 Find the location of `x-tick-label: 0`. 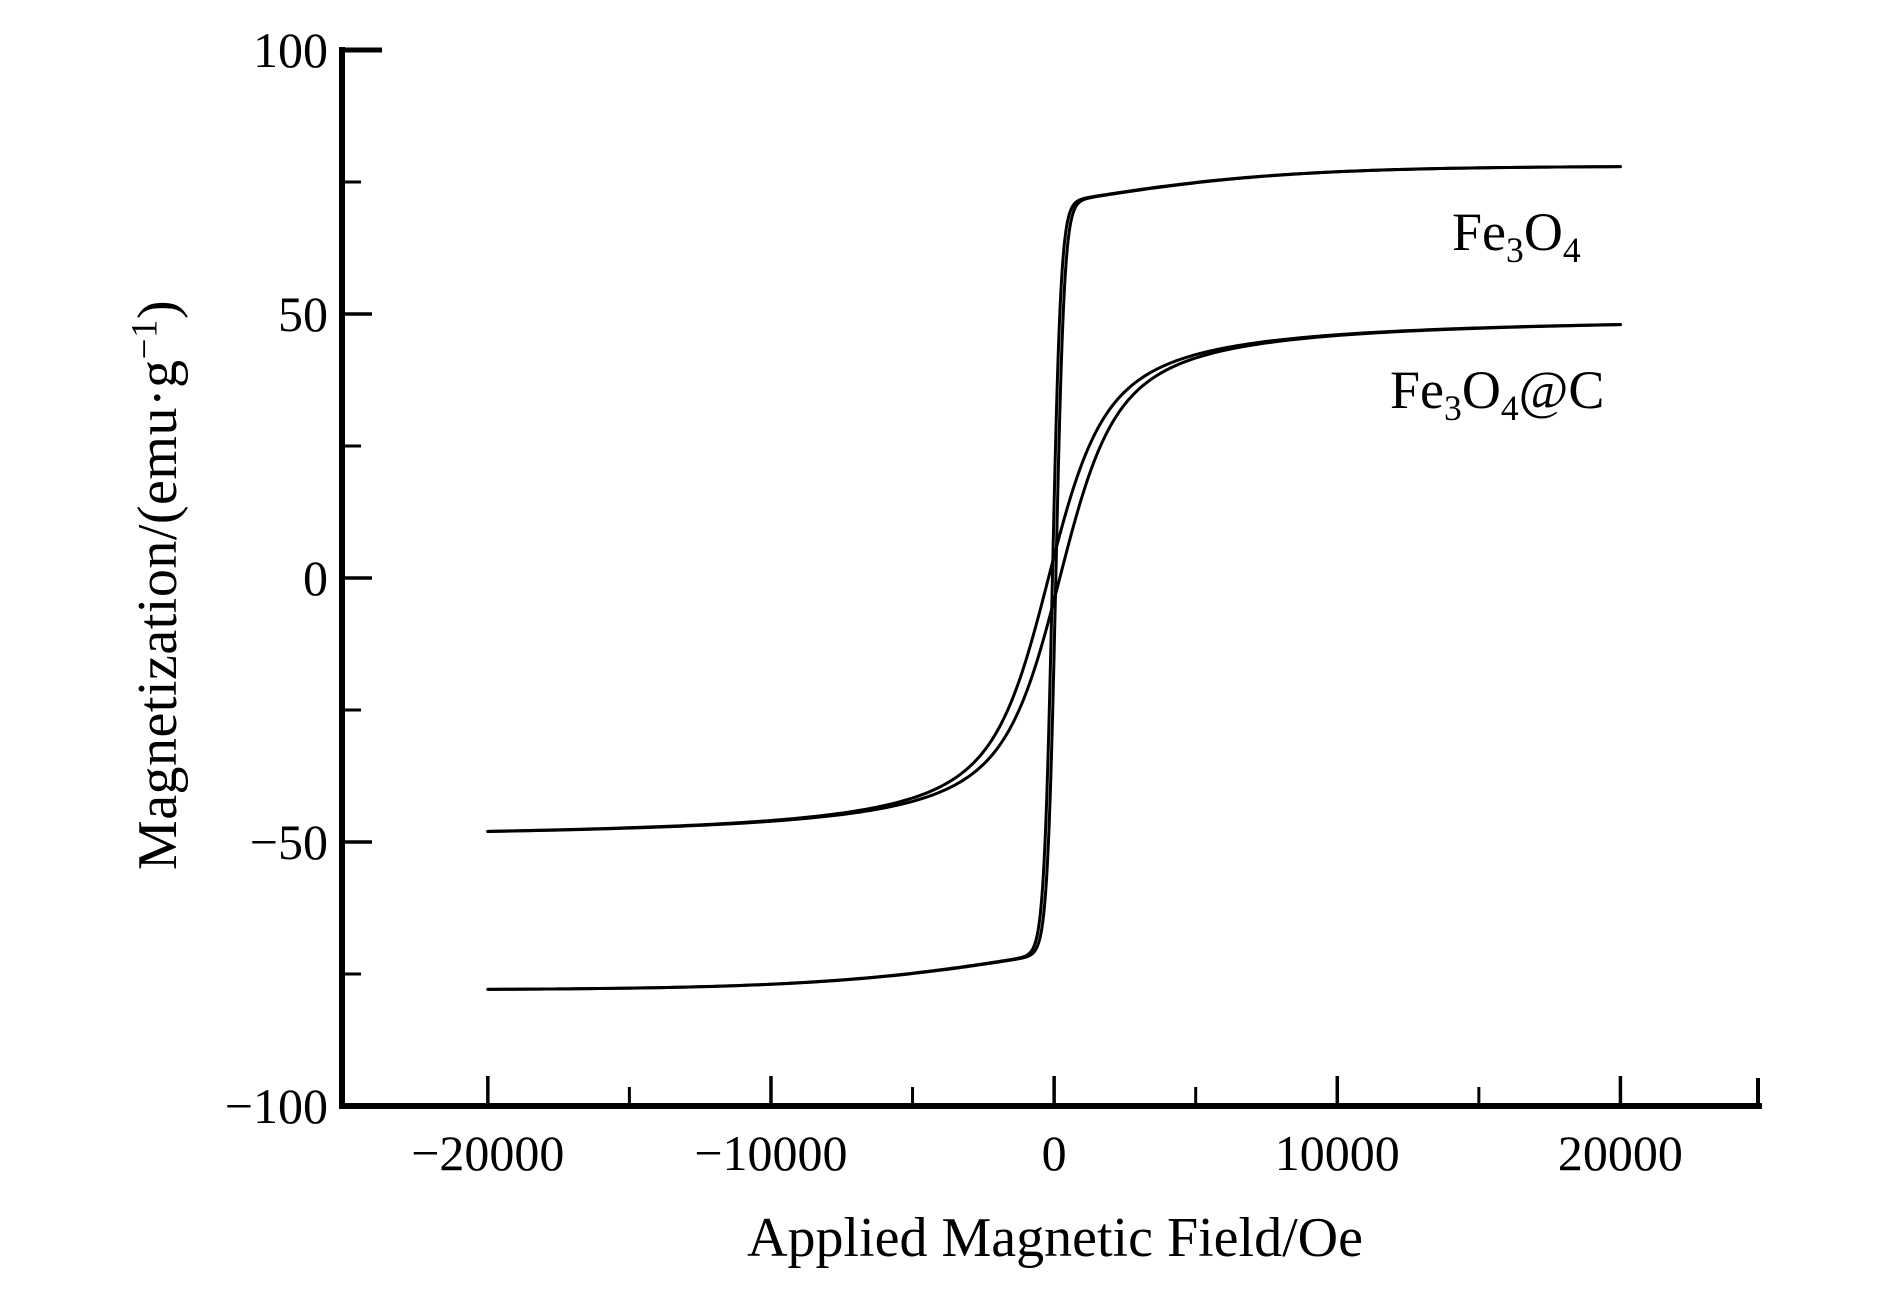

x-tick-label: 0 is located at coordinates (1054, 1153).